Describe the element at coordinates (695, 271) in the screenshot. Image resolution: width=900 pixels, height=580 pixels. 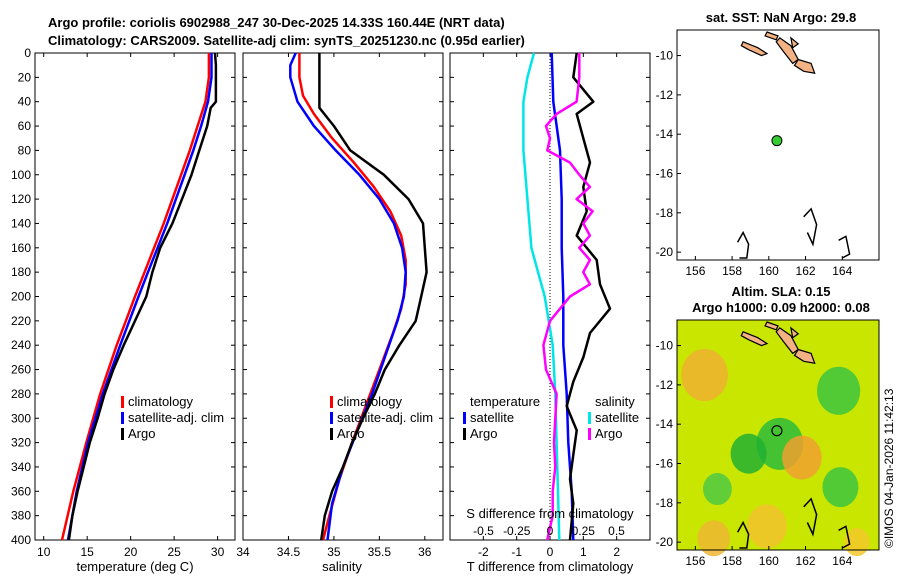
I see `map-x-tick-label: 156` at that location.